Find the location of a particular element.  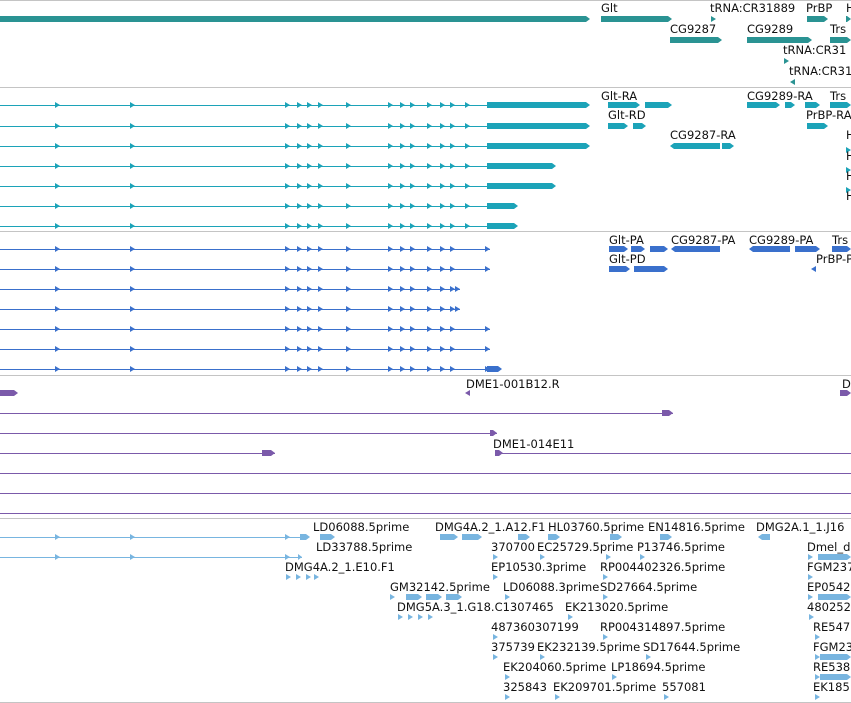

transcript-label: PrBP-RA is located at coordinates (828, 115).